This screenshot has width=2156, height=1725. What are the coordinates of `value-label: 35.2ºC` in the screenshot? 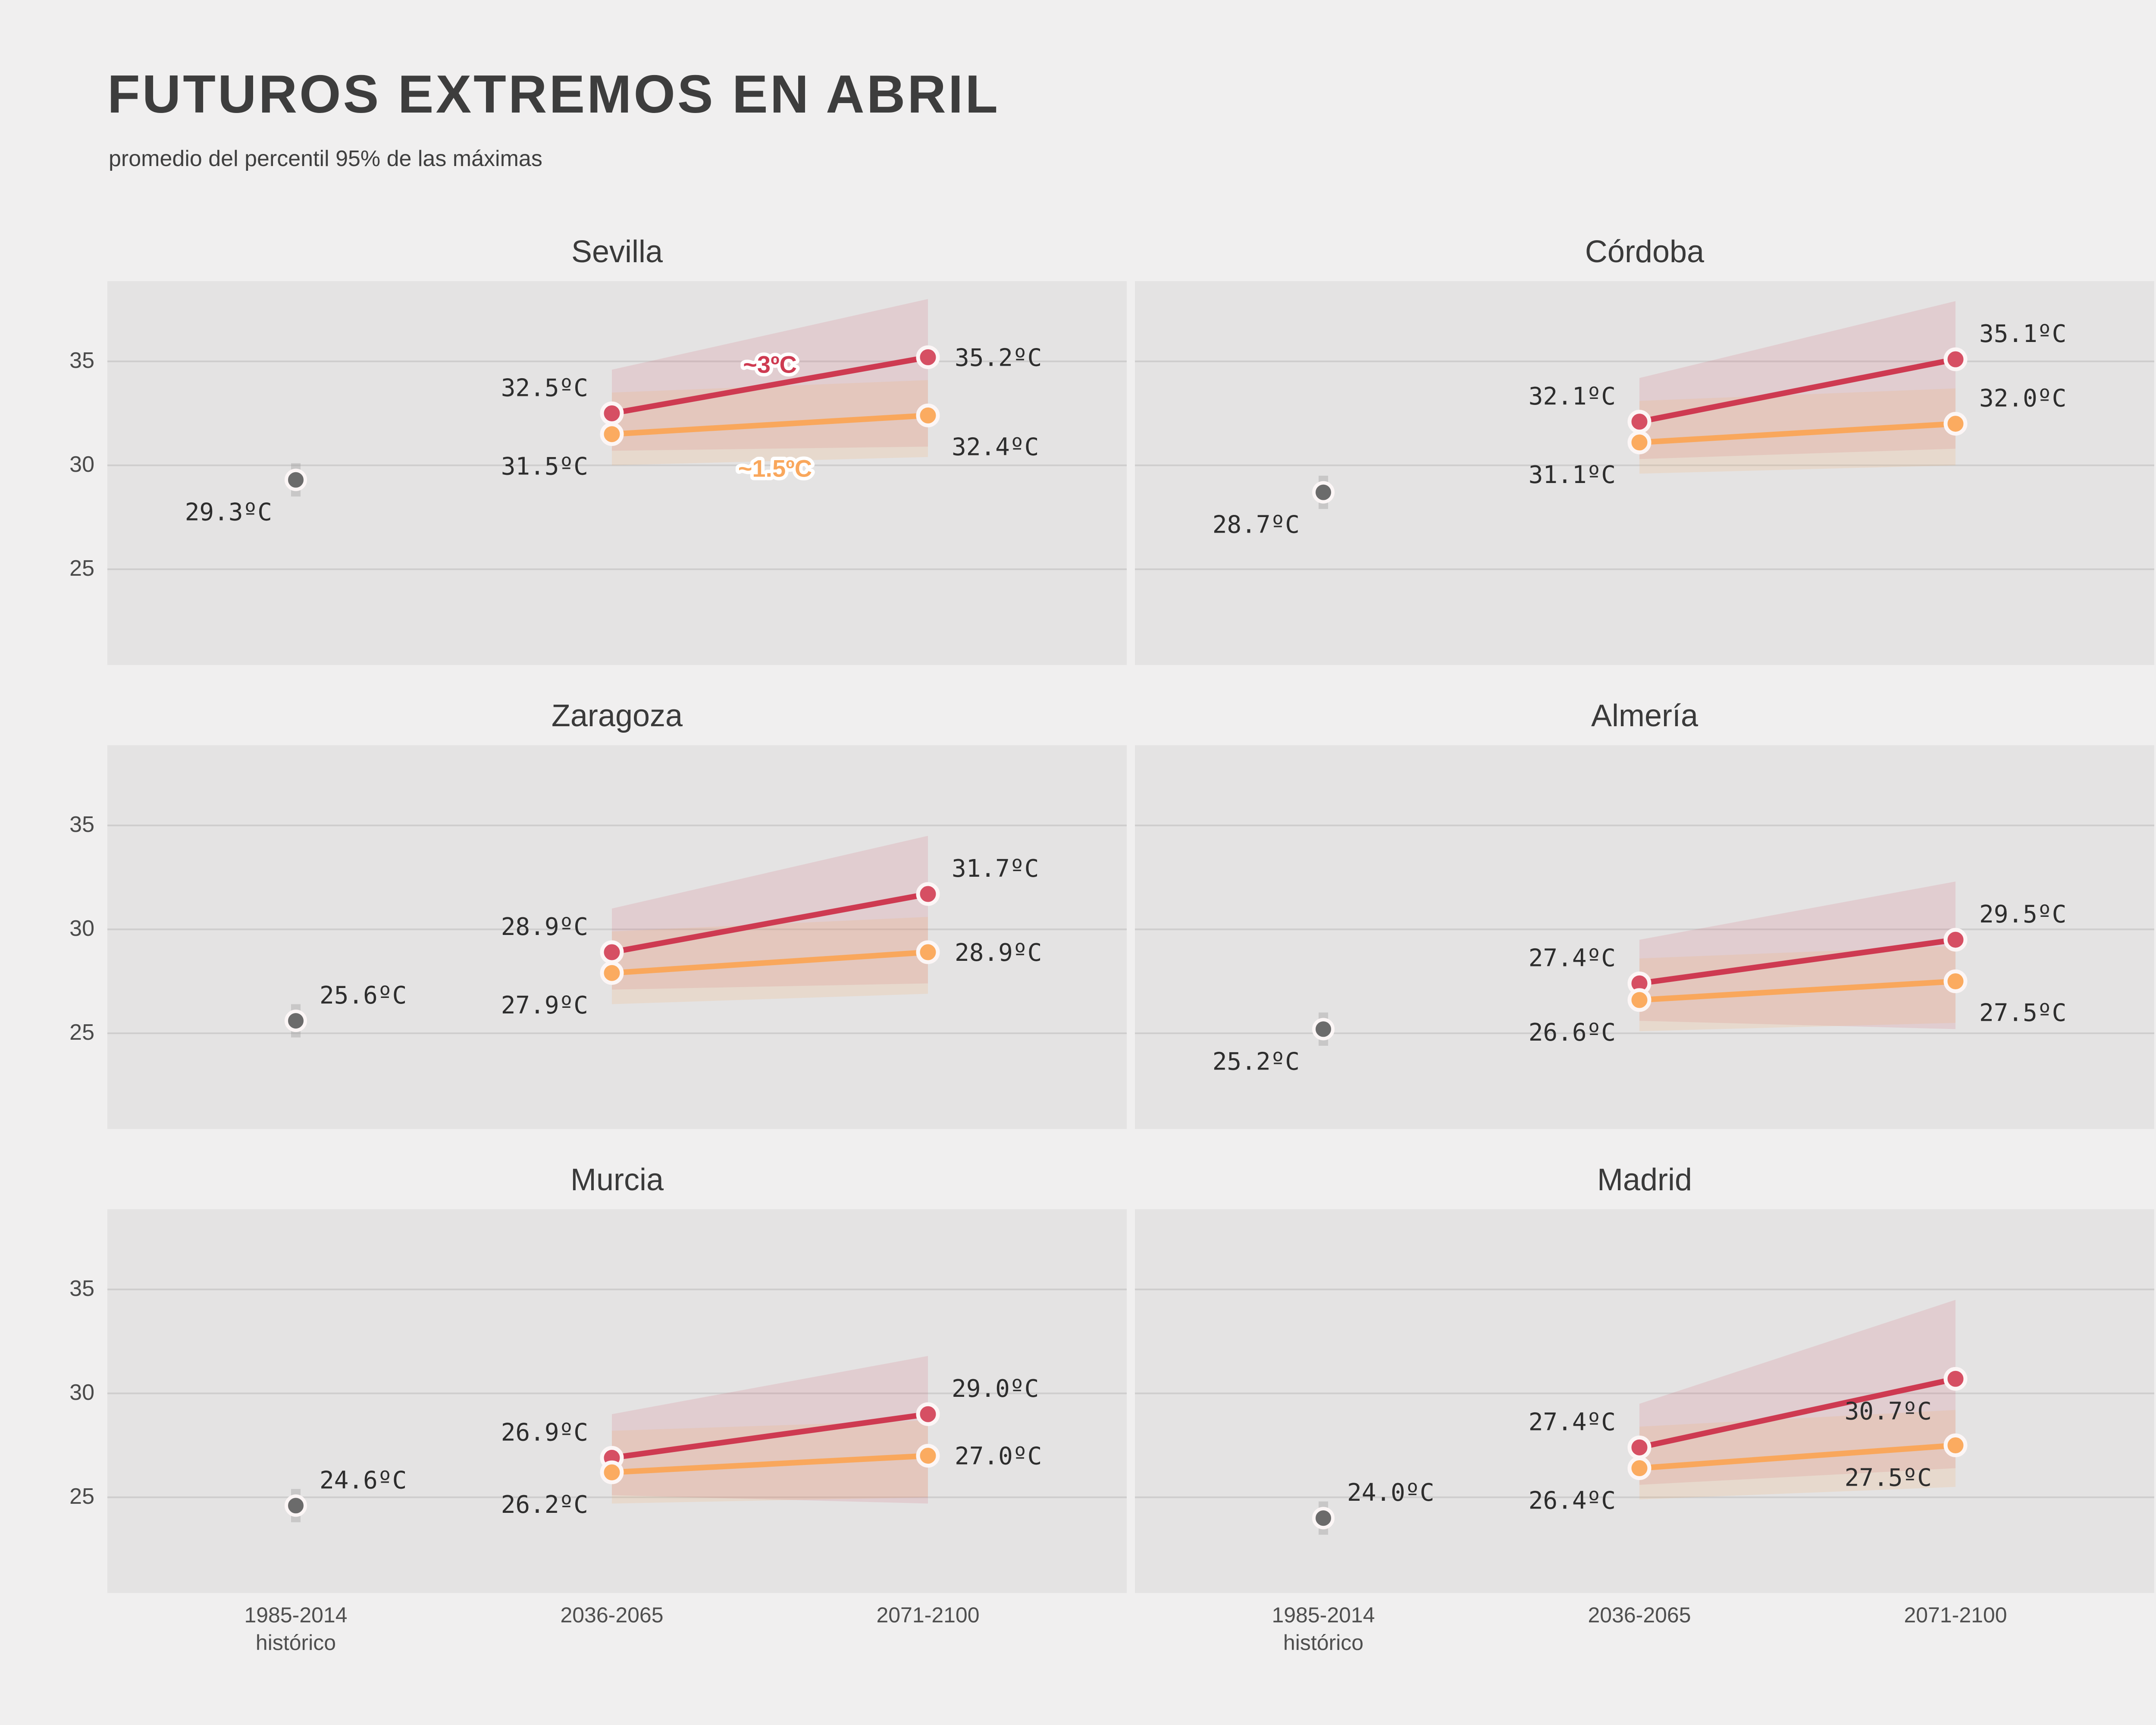 It's located at (998, 358).